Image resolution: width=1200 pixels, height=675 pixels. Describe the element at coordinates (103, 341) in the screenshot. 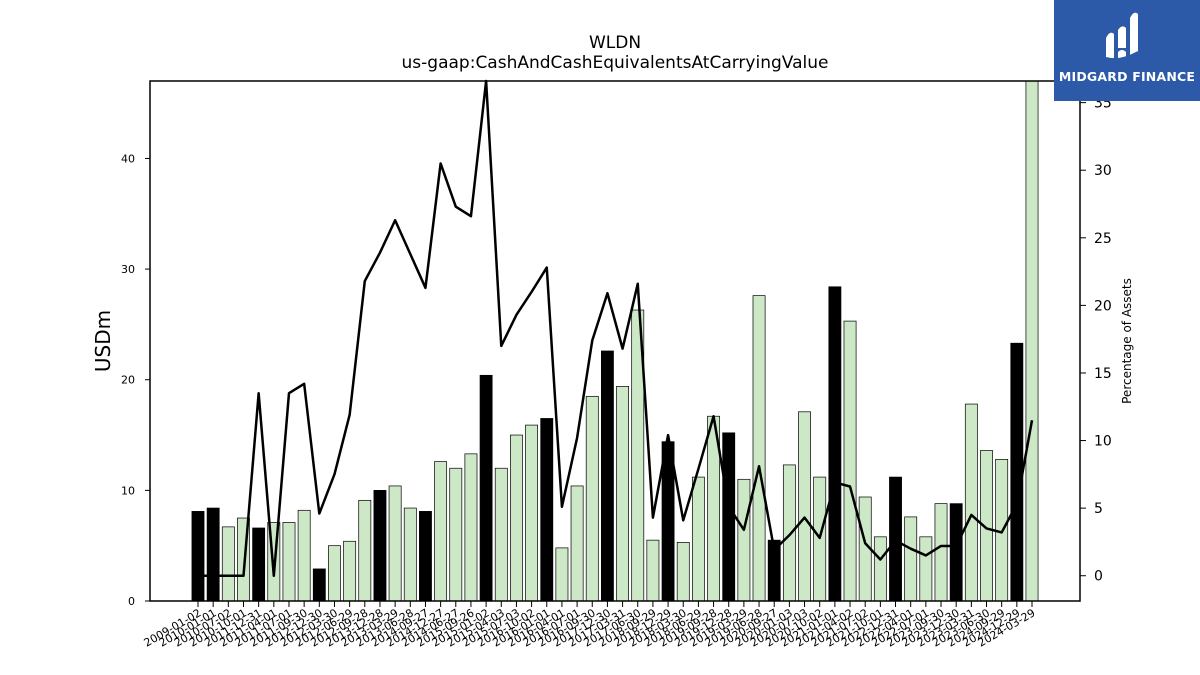

I see `y-axis-label-left: USDm` at that location.